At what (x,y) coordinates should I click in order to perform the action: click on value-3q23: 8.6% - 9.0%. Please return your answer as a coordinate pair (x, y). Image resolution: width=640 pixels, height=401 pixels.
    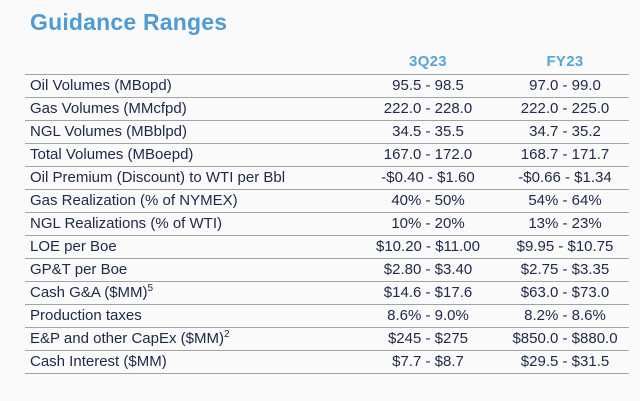
    Looking at the image, I should click on (428, 316).